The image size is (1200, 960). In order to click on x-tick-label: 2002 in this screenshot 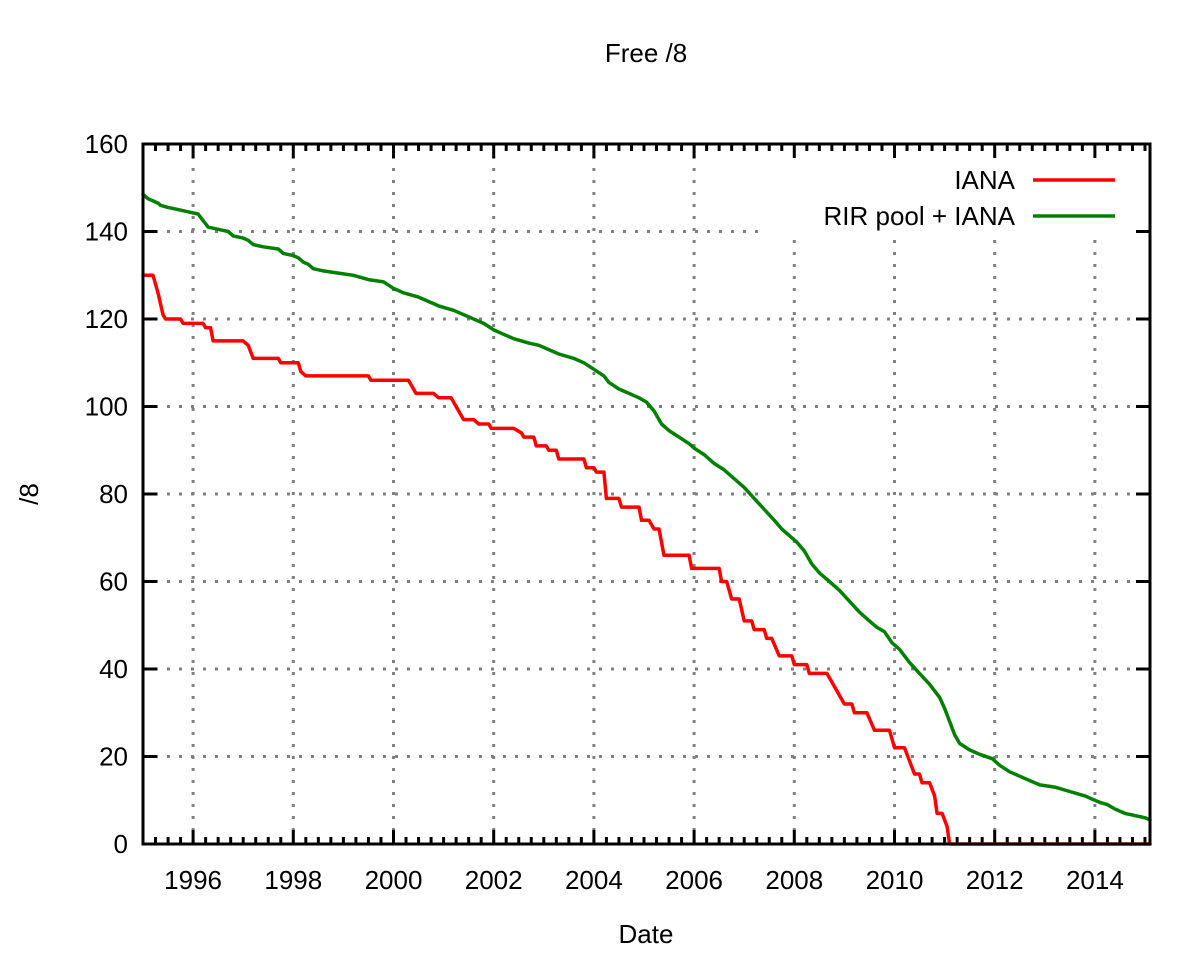, I will do `click(494, 880)`.